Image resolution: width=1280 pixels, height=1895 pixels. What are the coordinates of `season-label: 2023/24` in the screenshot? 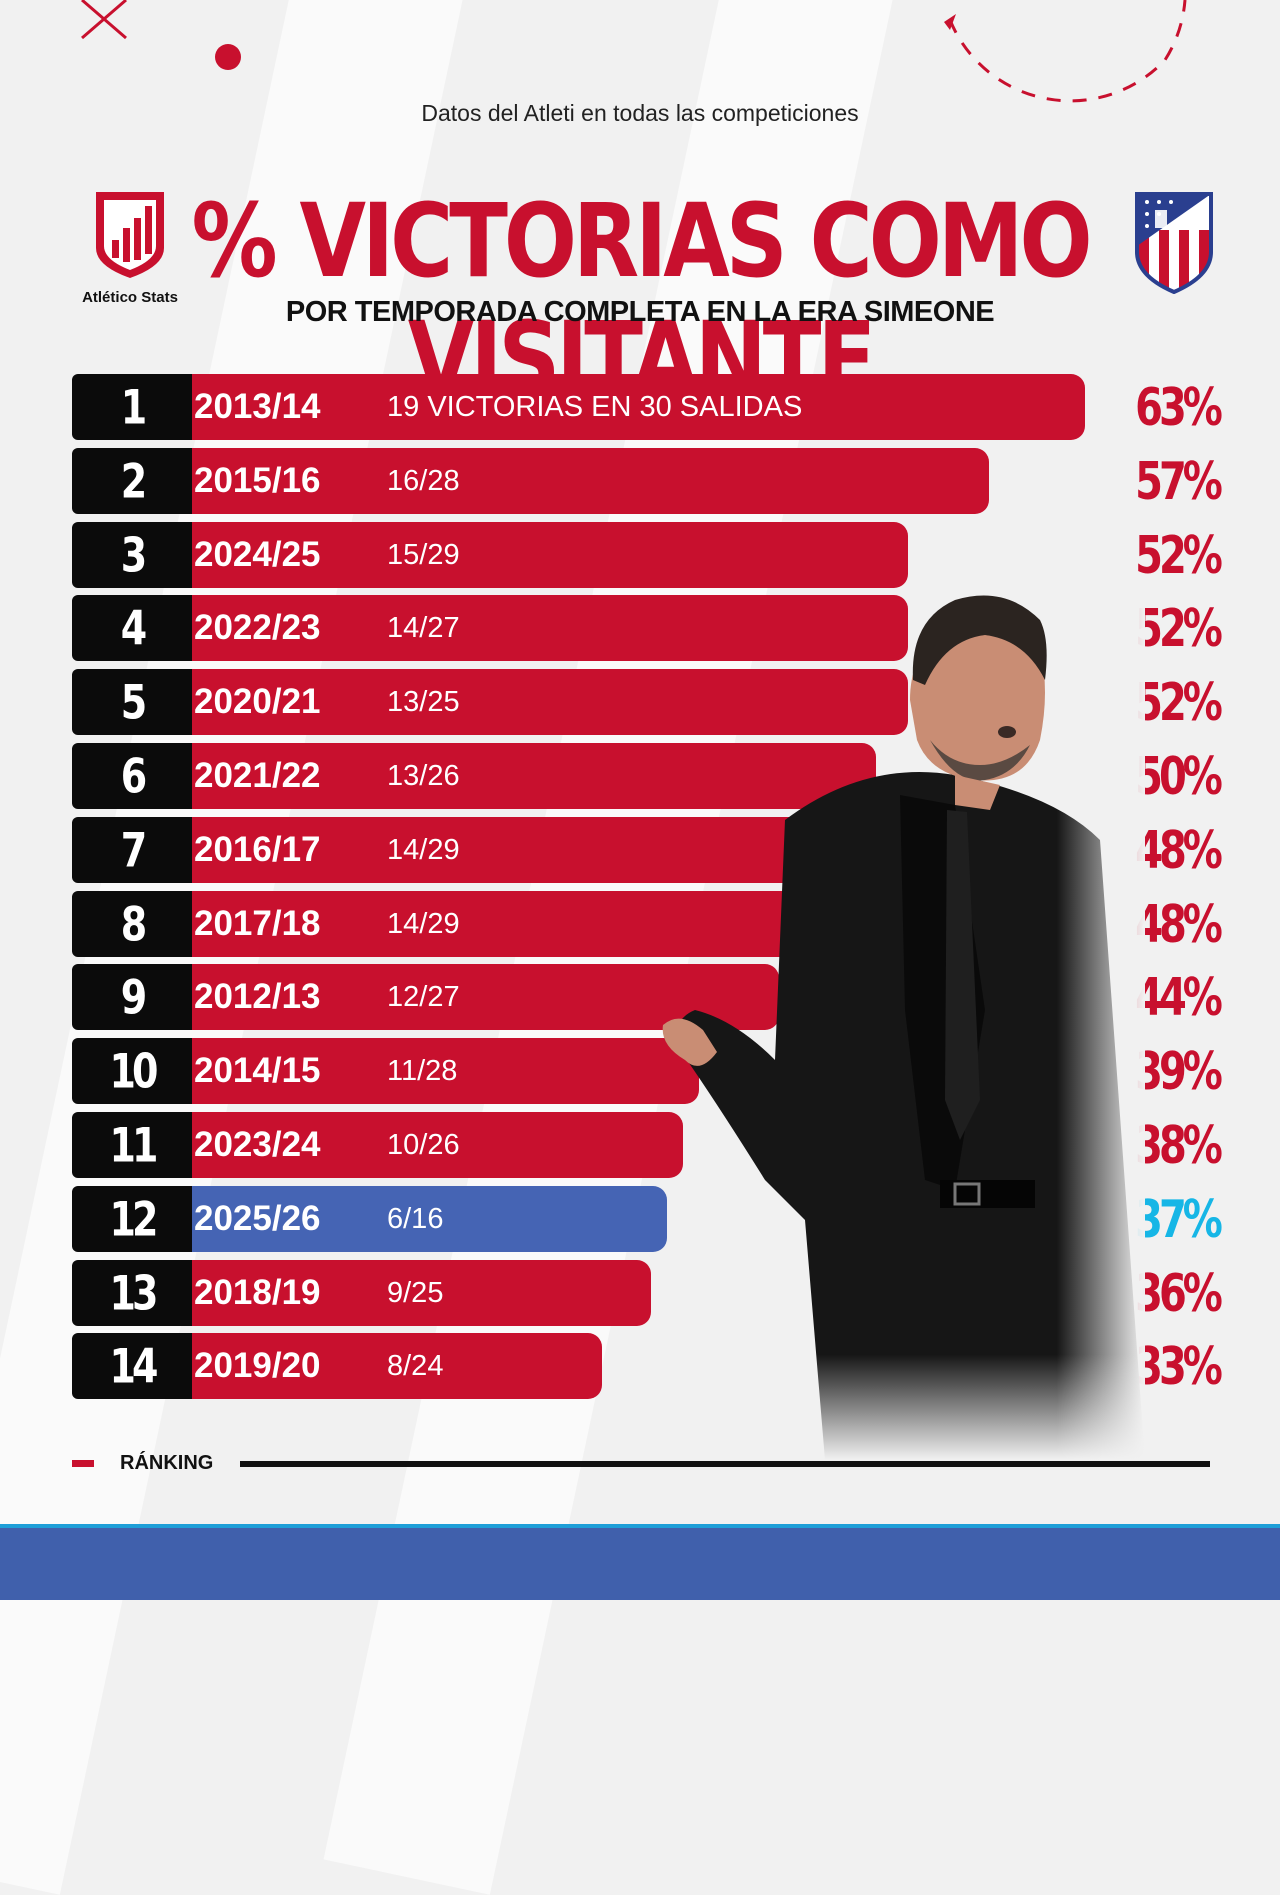 It's located at (257, 1144).